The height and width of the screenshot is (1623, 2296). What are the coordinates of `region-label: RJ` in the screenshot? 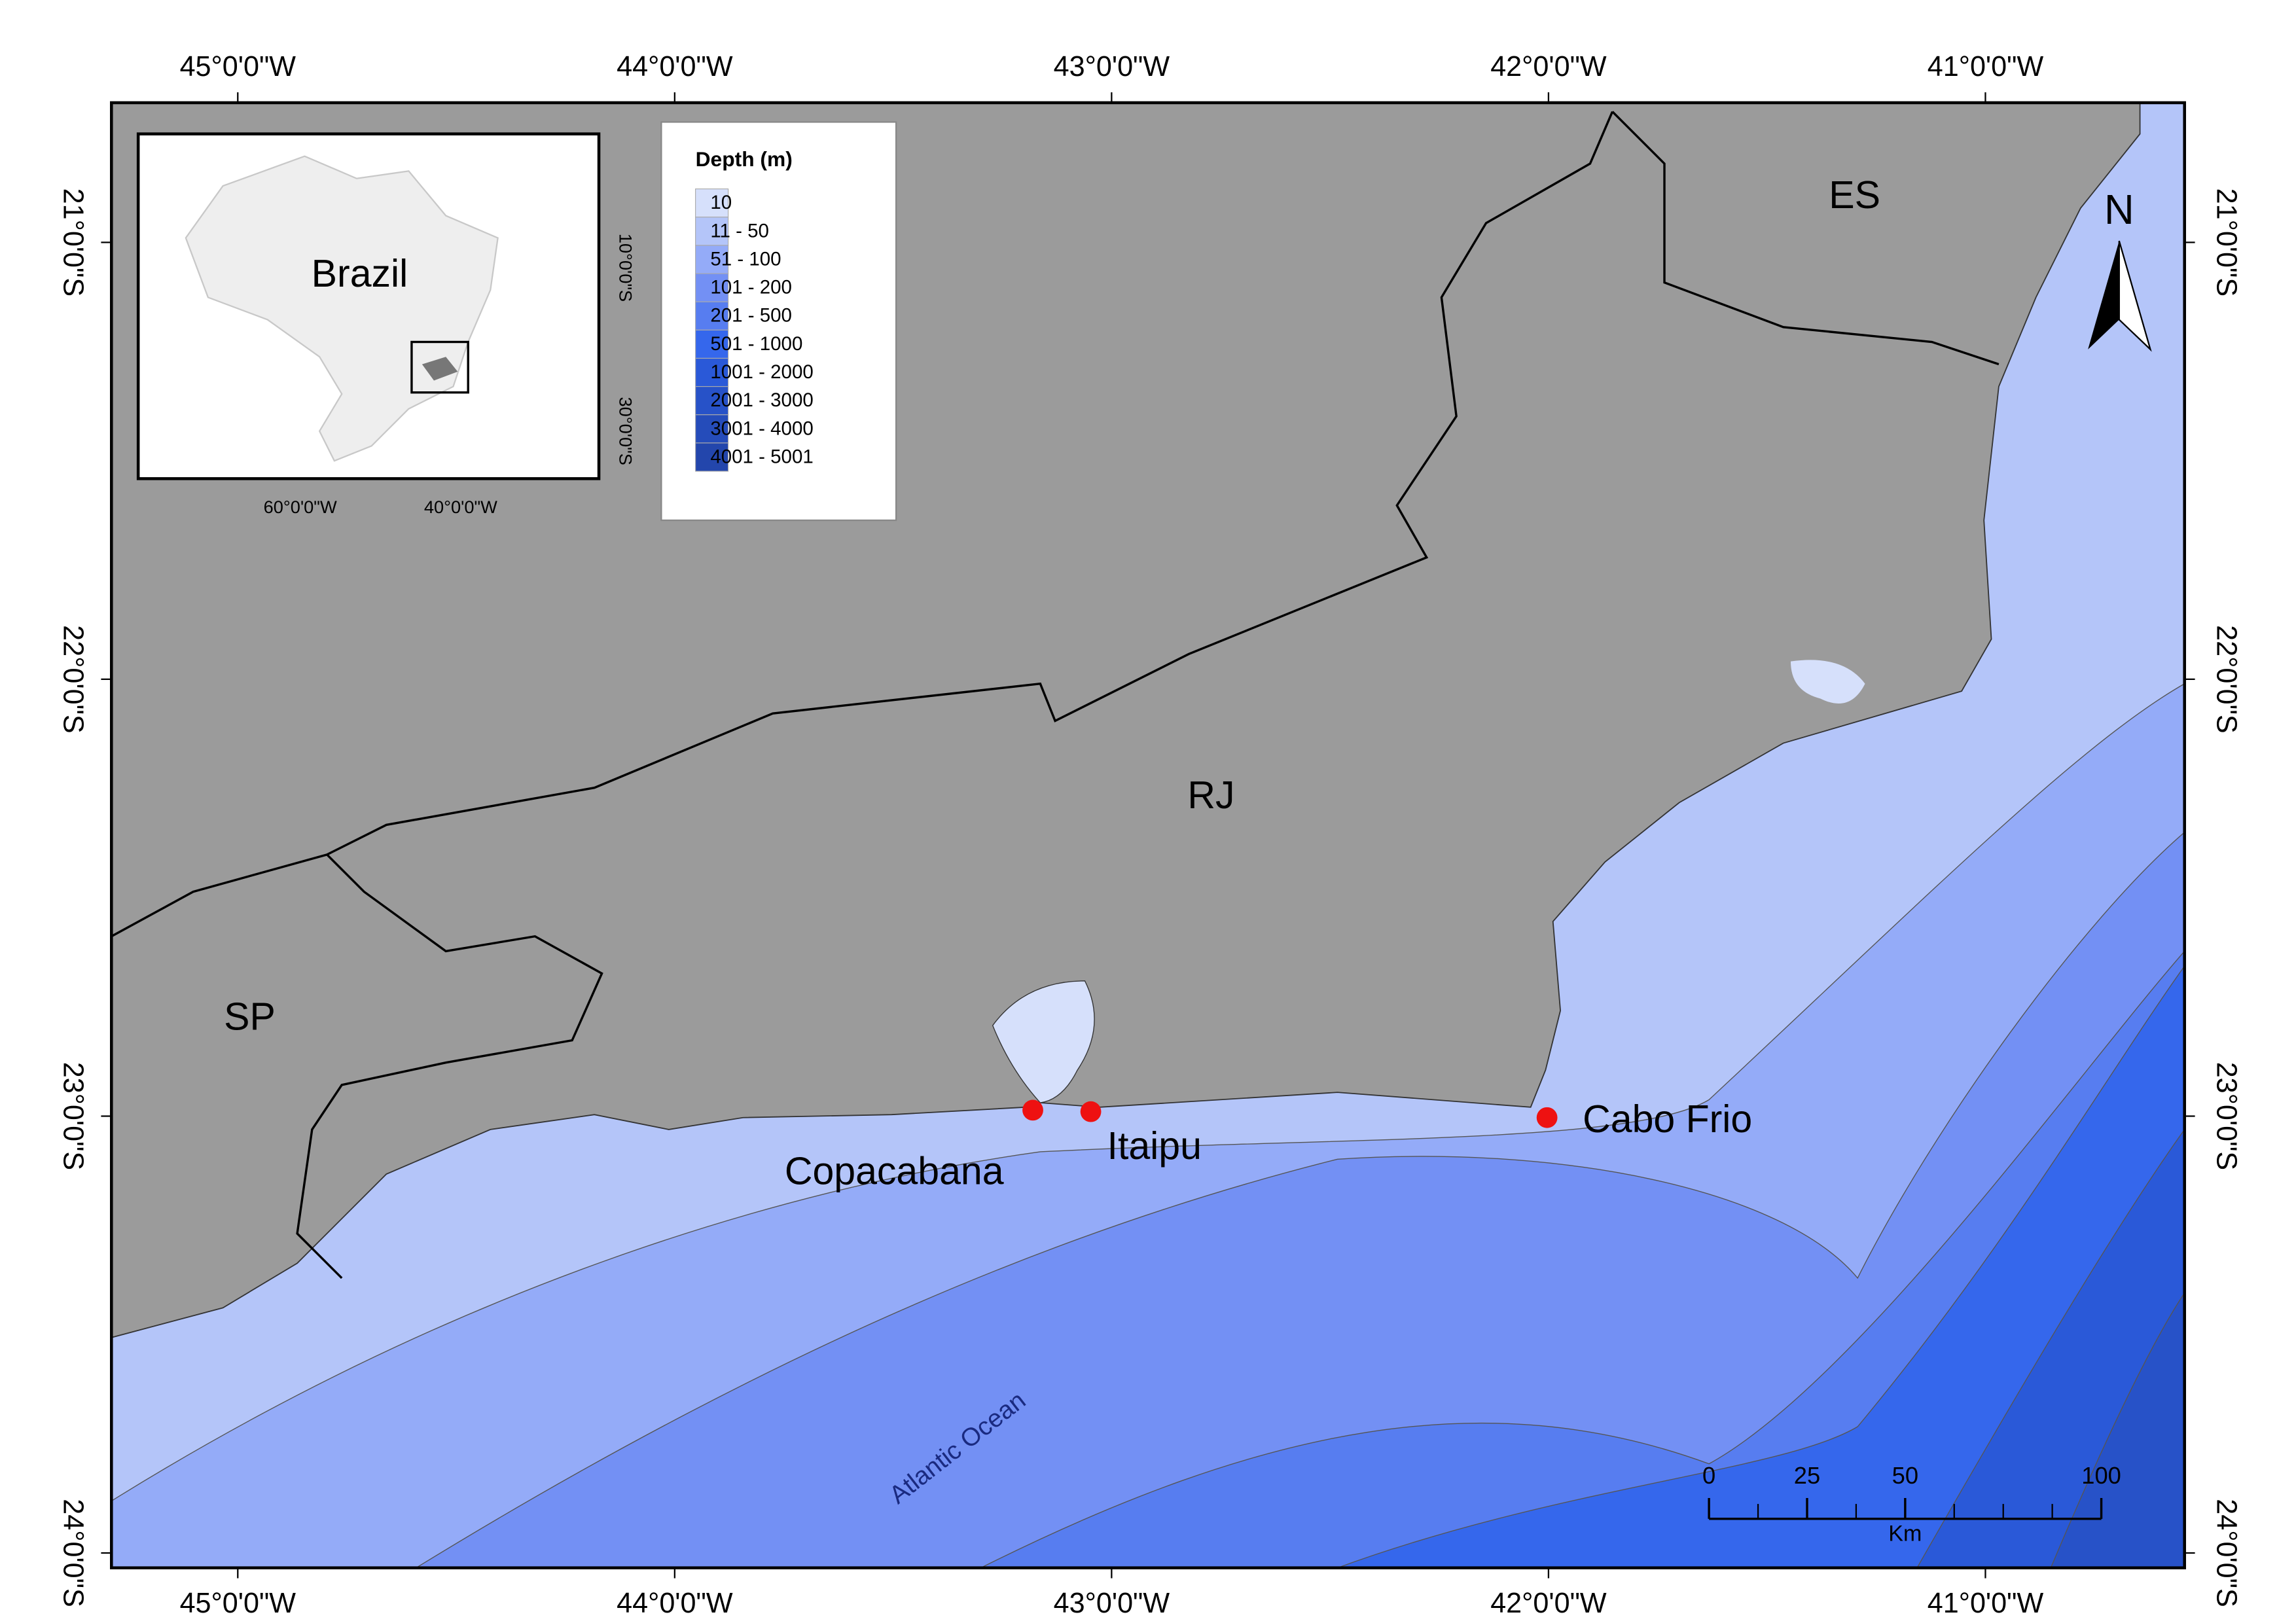 It's located at (1210, 796).